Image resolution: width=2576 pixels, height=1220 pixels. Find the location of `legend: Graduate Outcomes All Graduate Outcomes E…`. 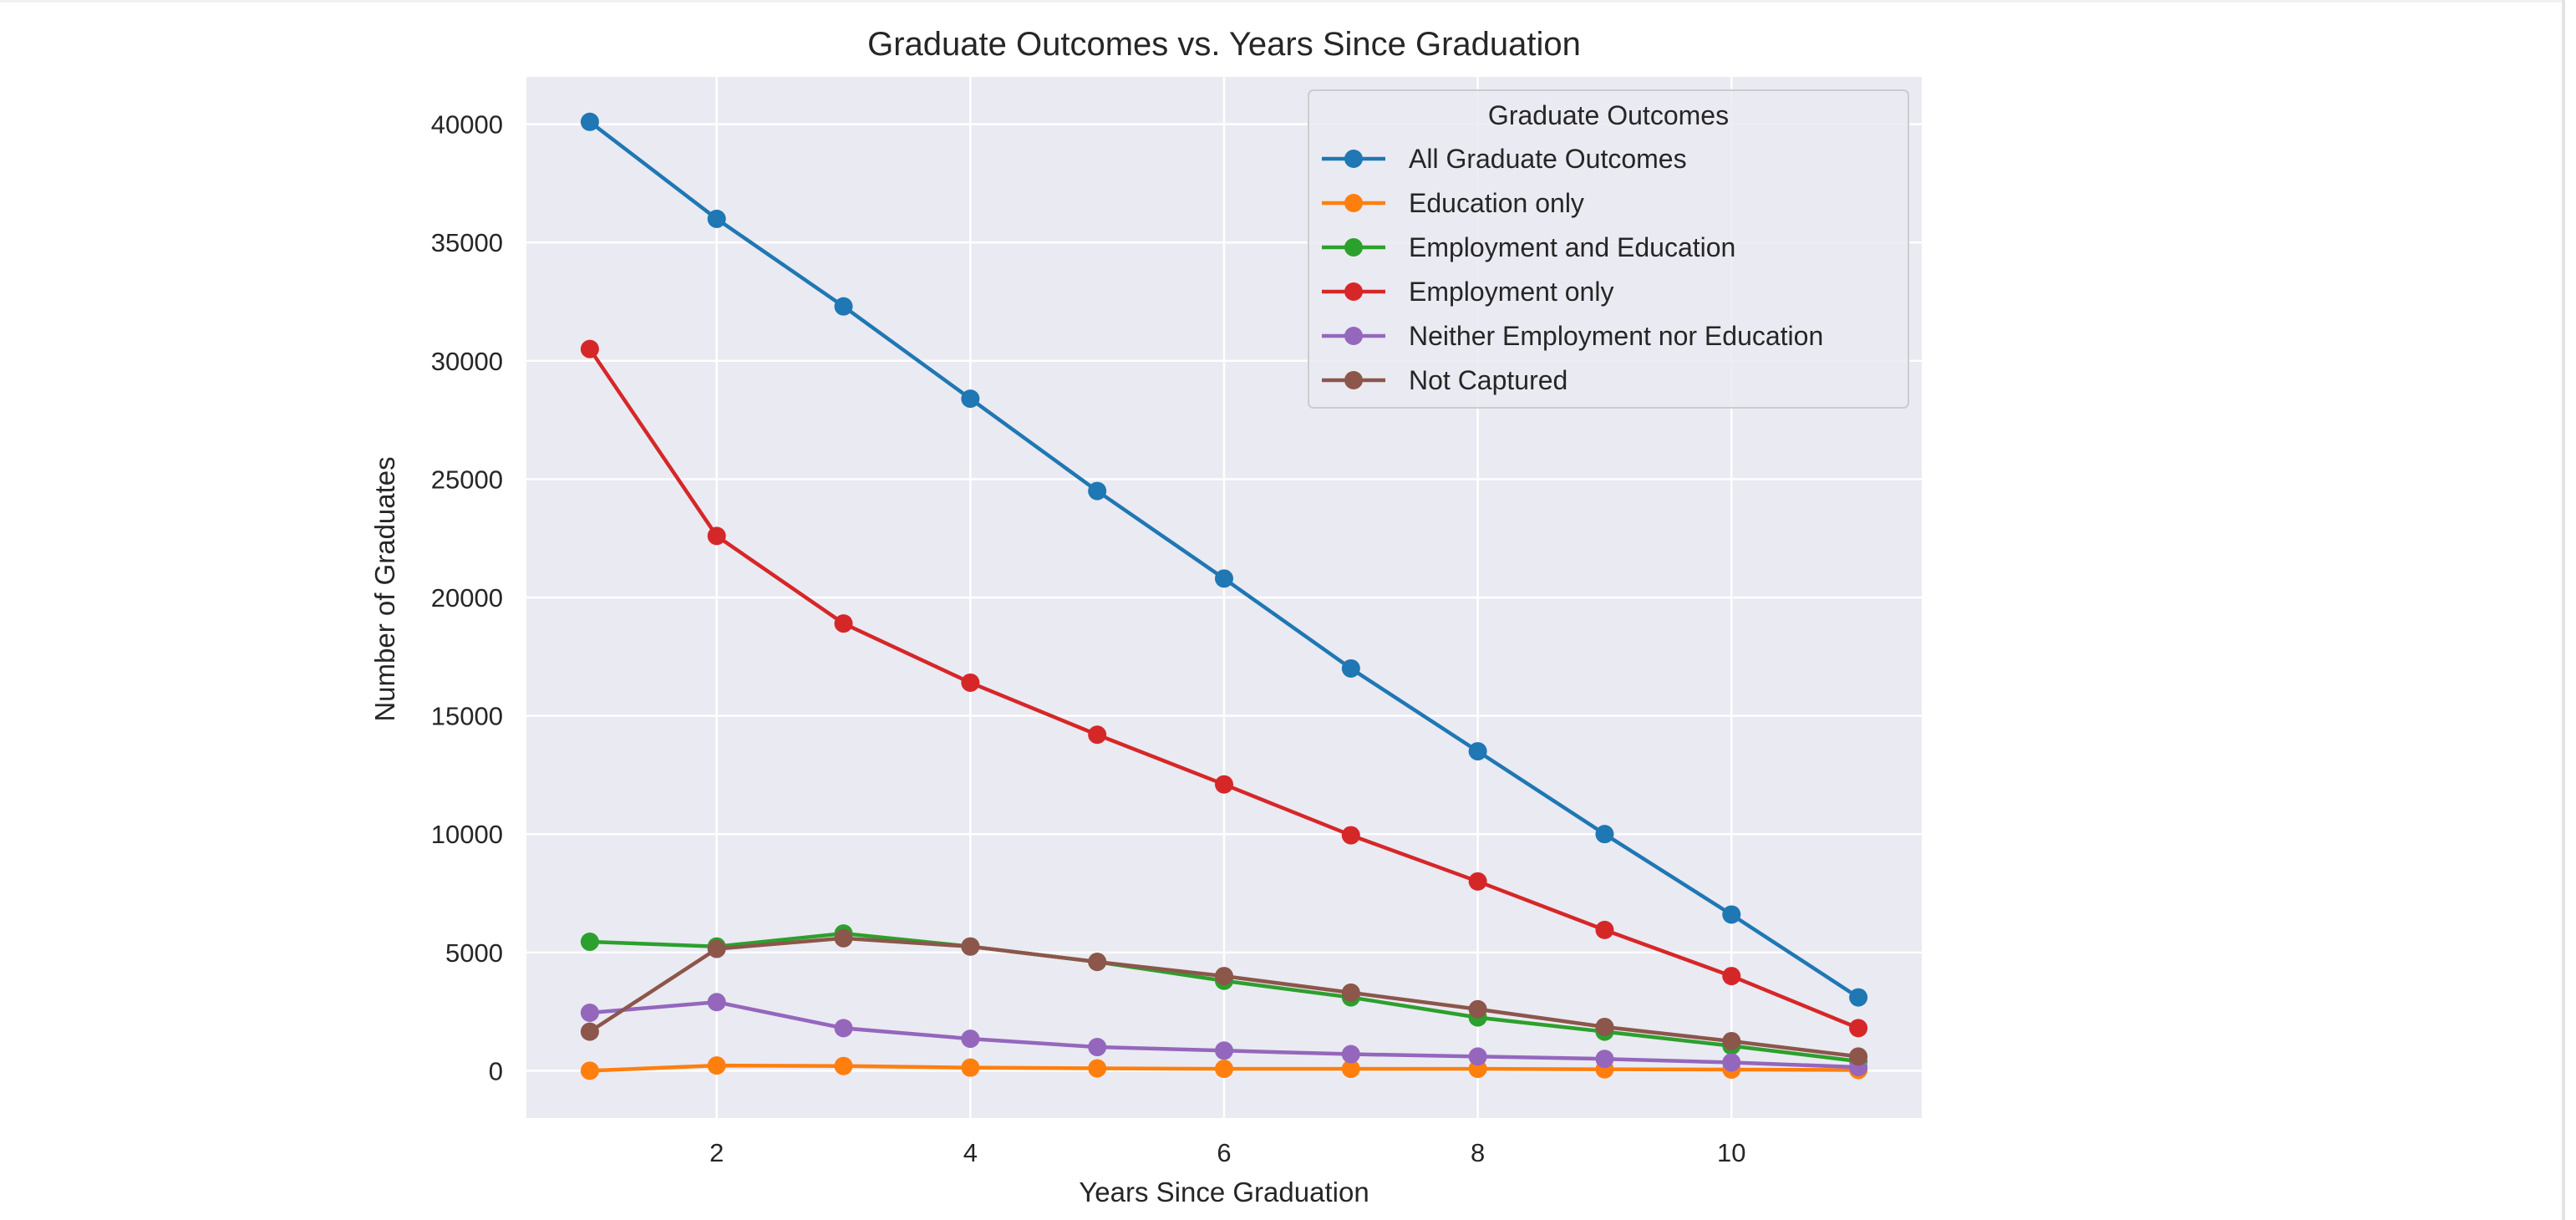

legend: Graduate Outcomes All Graduate Outcomes E… is located at coordinates (1608, 249).